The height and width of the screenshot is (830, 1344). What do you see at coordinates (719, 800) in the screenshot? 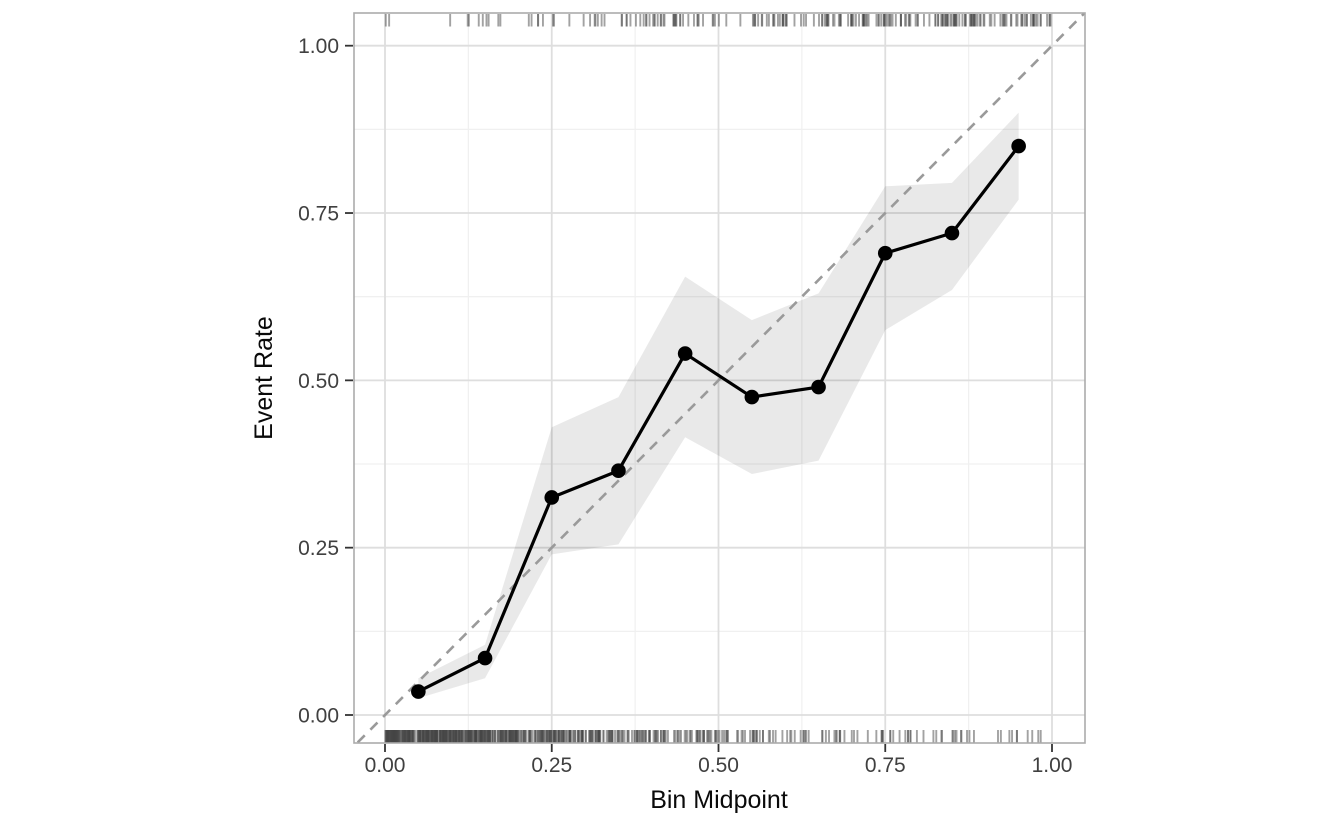
I see `x-axis-title: Bin Midpoint` at bounding box center [719, 800].